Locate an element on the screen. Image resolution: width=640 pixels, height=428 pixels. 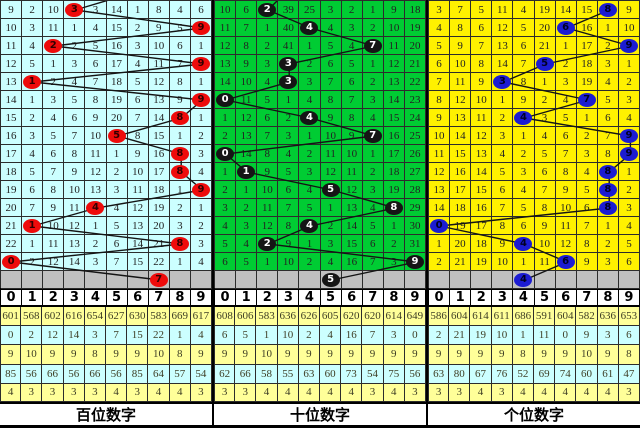
units-cell-r14-c1: 21 is located at coordinates (461, 262).